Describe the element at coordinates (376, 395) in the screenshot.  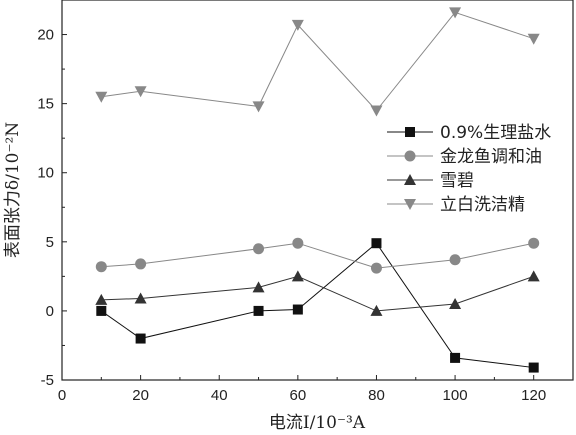
I see `x-tick-label: 80` at that location.